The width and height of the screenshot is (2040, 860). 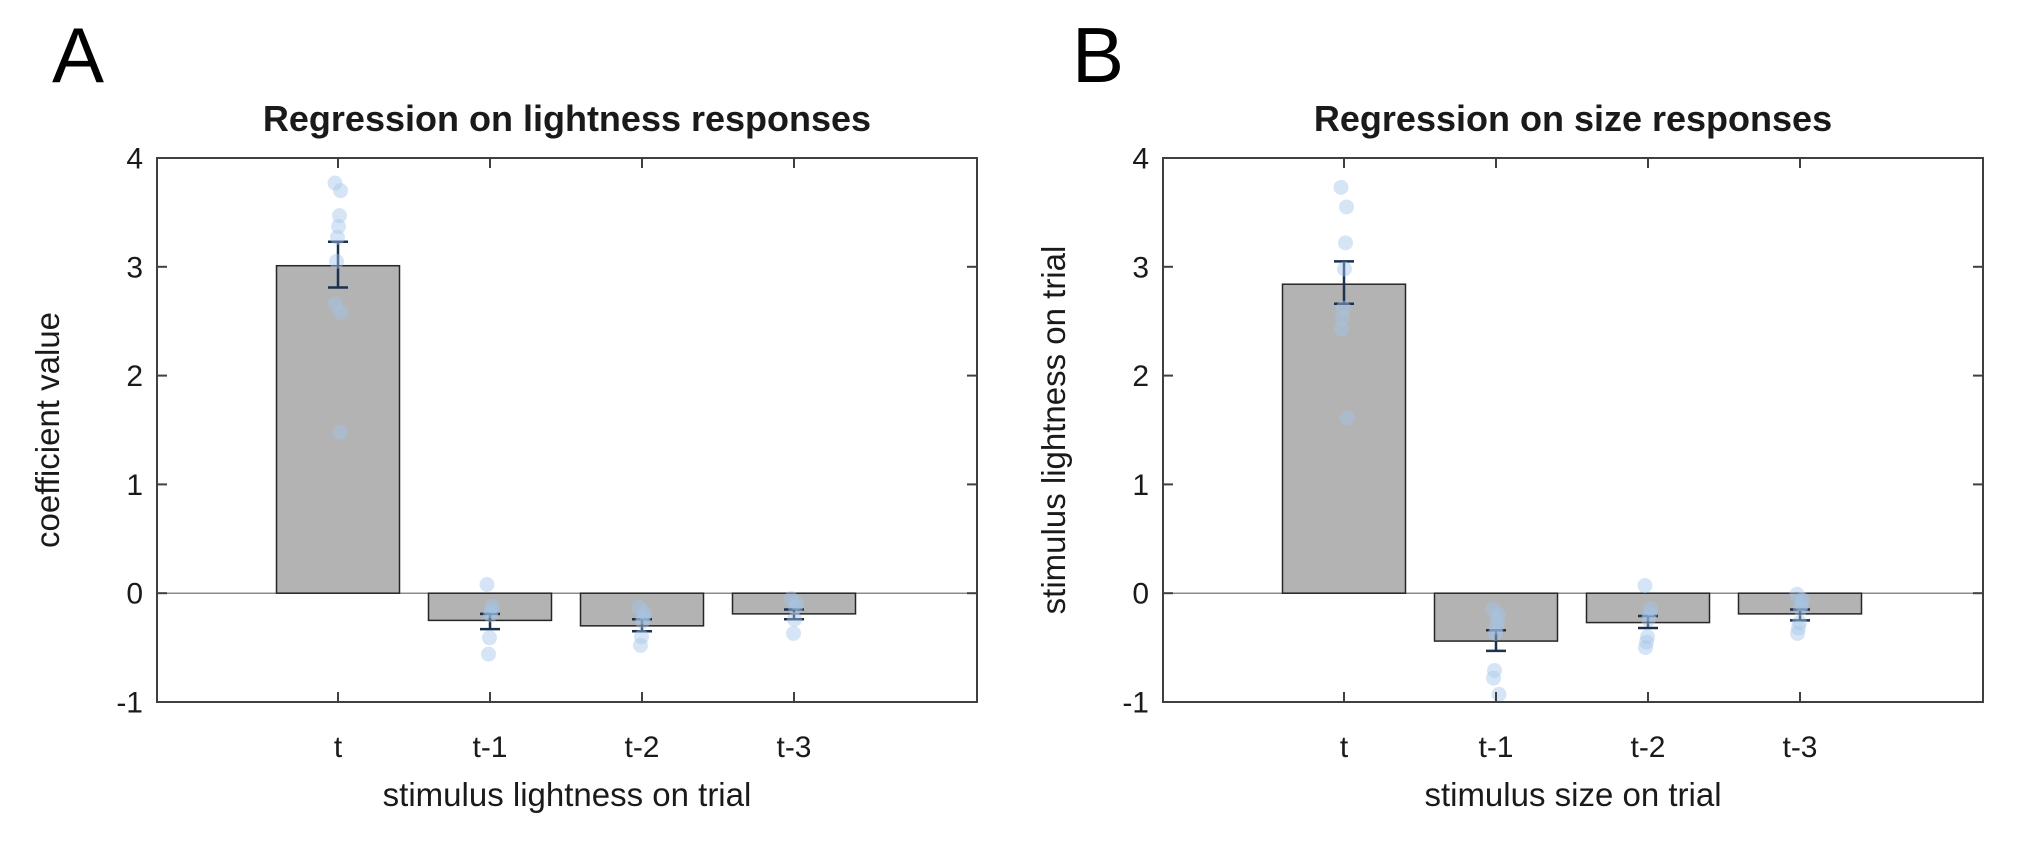 I want to click on x-axis-label: stimulus size on trial, so click(x=1572, y=794).